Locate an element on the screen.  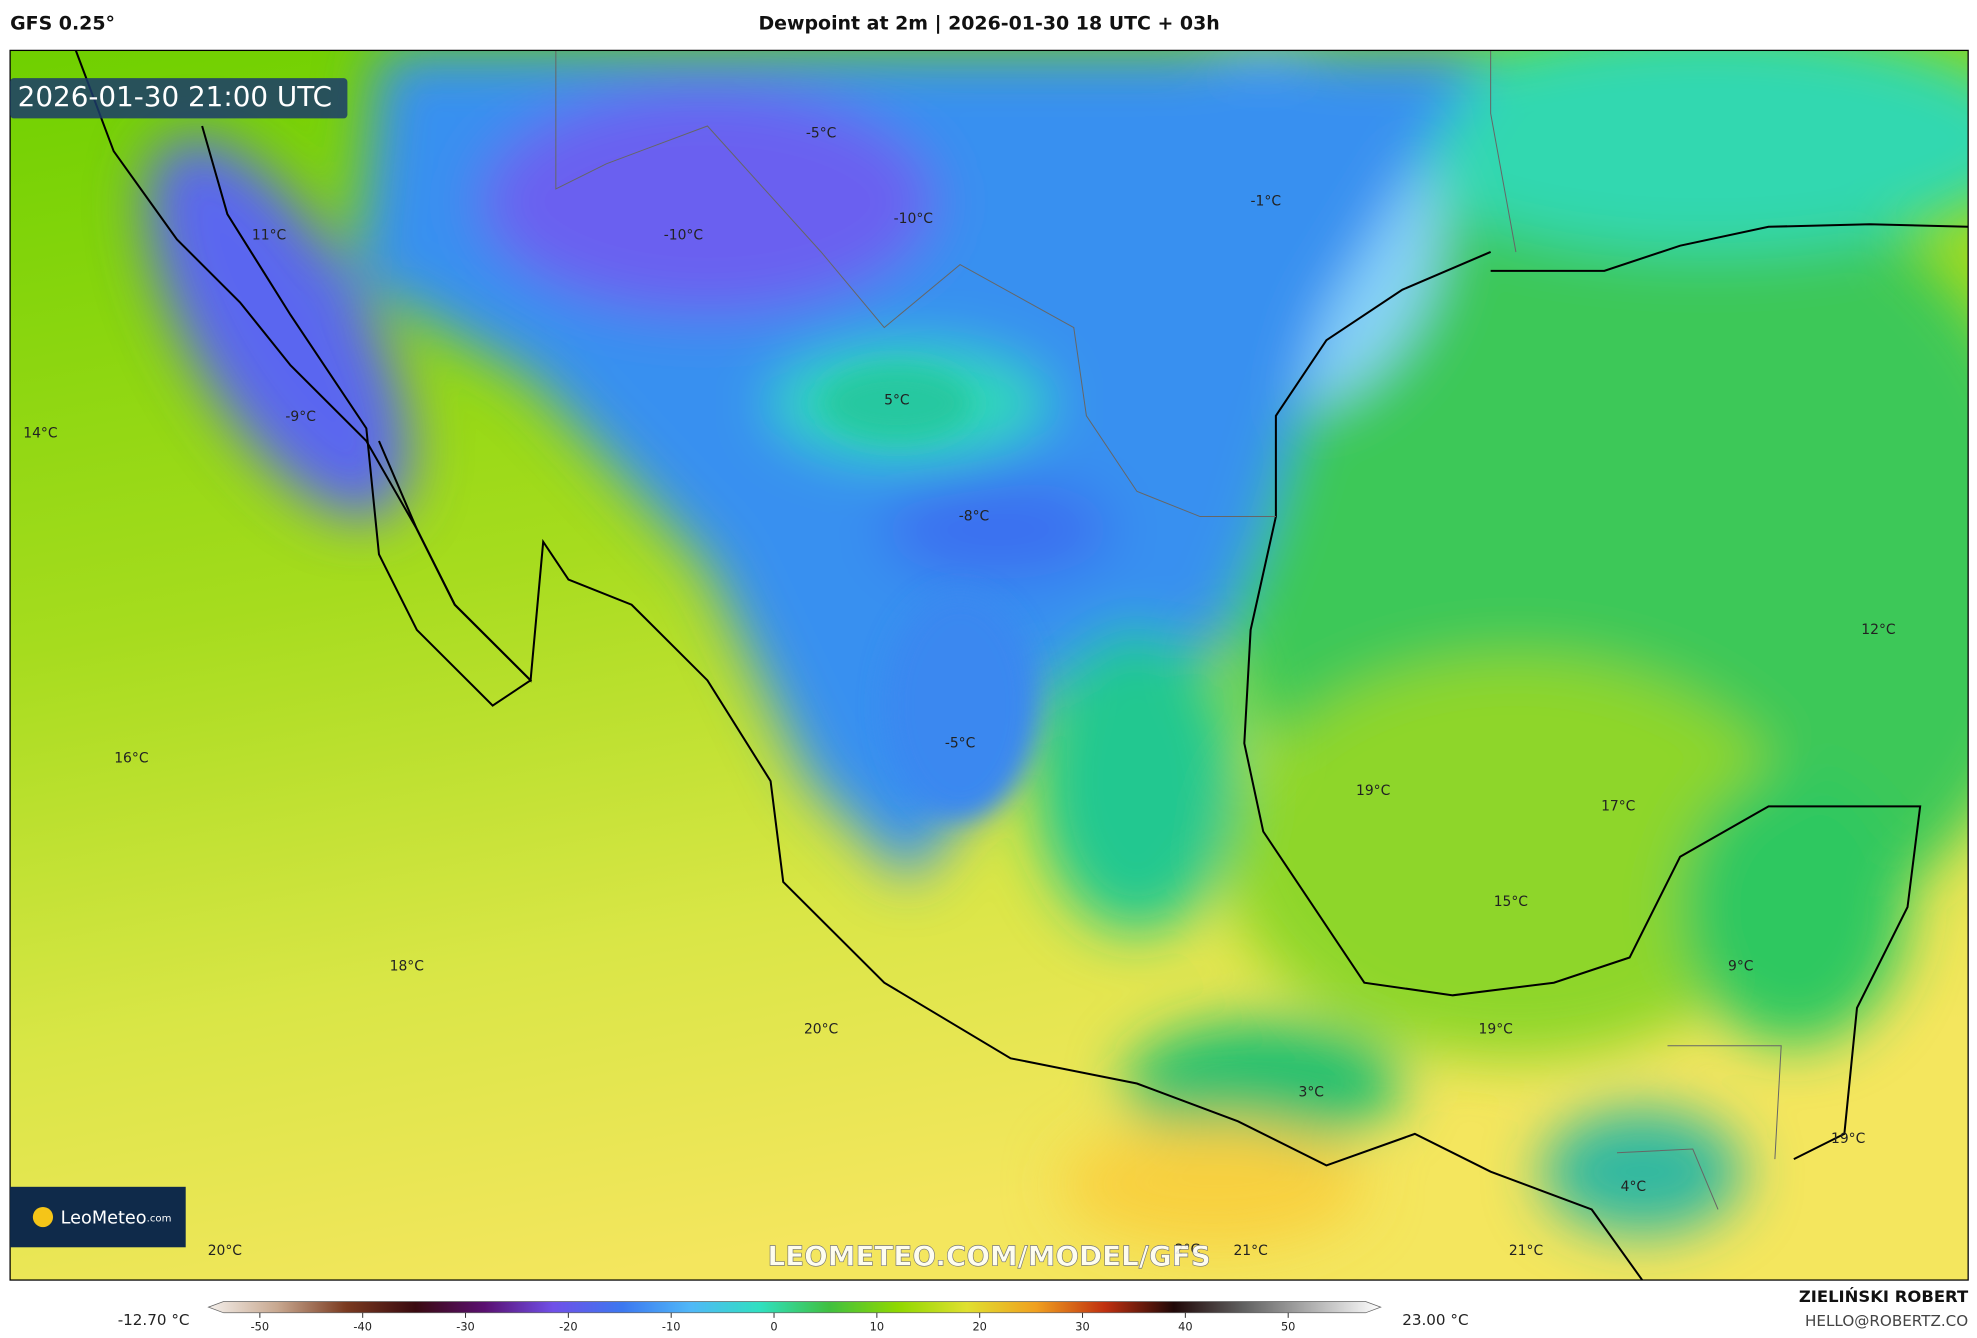
contact: HELLO@ROBERTZ.CO is located at coordinates (1886, 1321).